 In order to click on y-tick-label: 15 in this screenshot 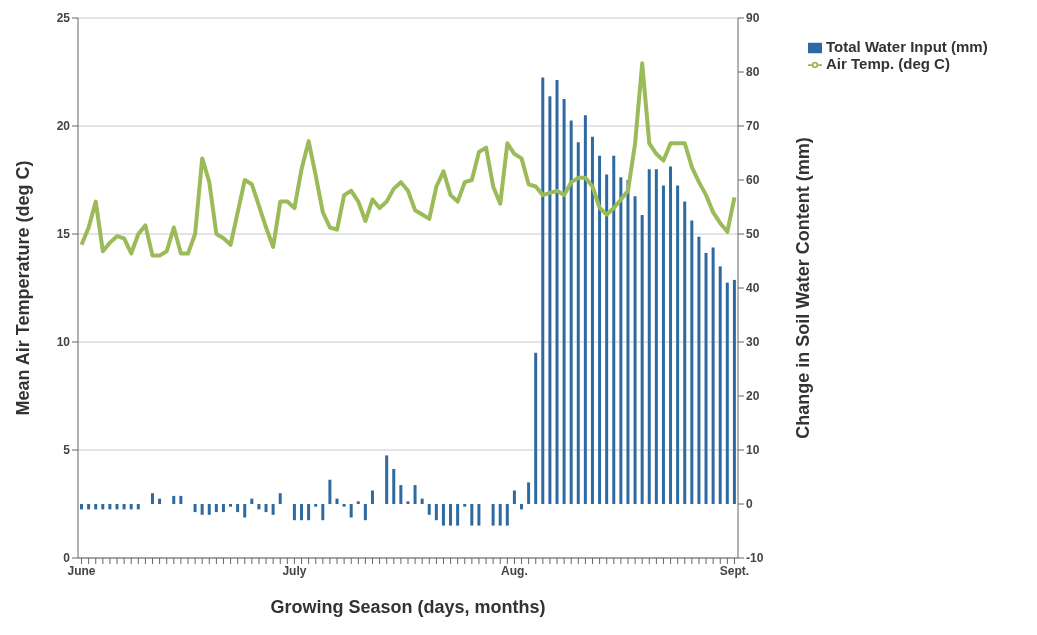, I will do `click(63, 234)`.